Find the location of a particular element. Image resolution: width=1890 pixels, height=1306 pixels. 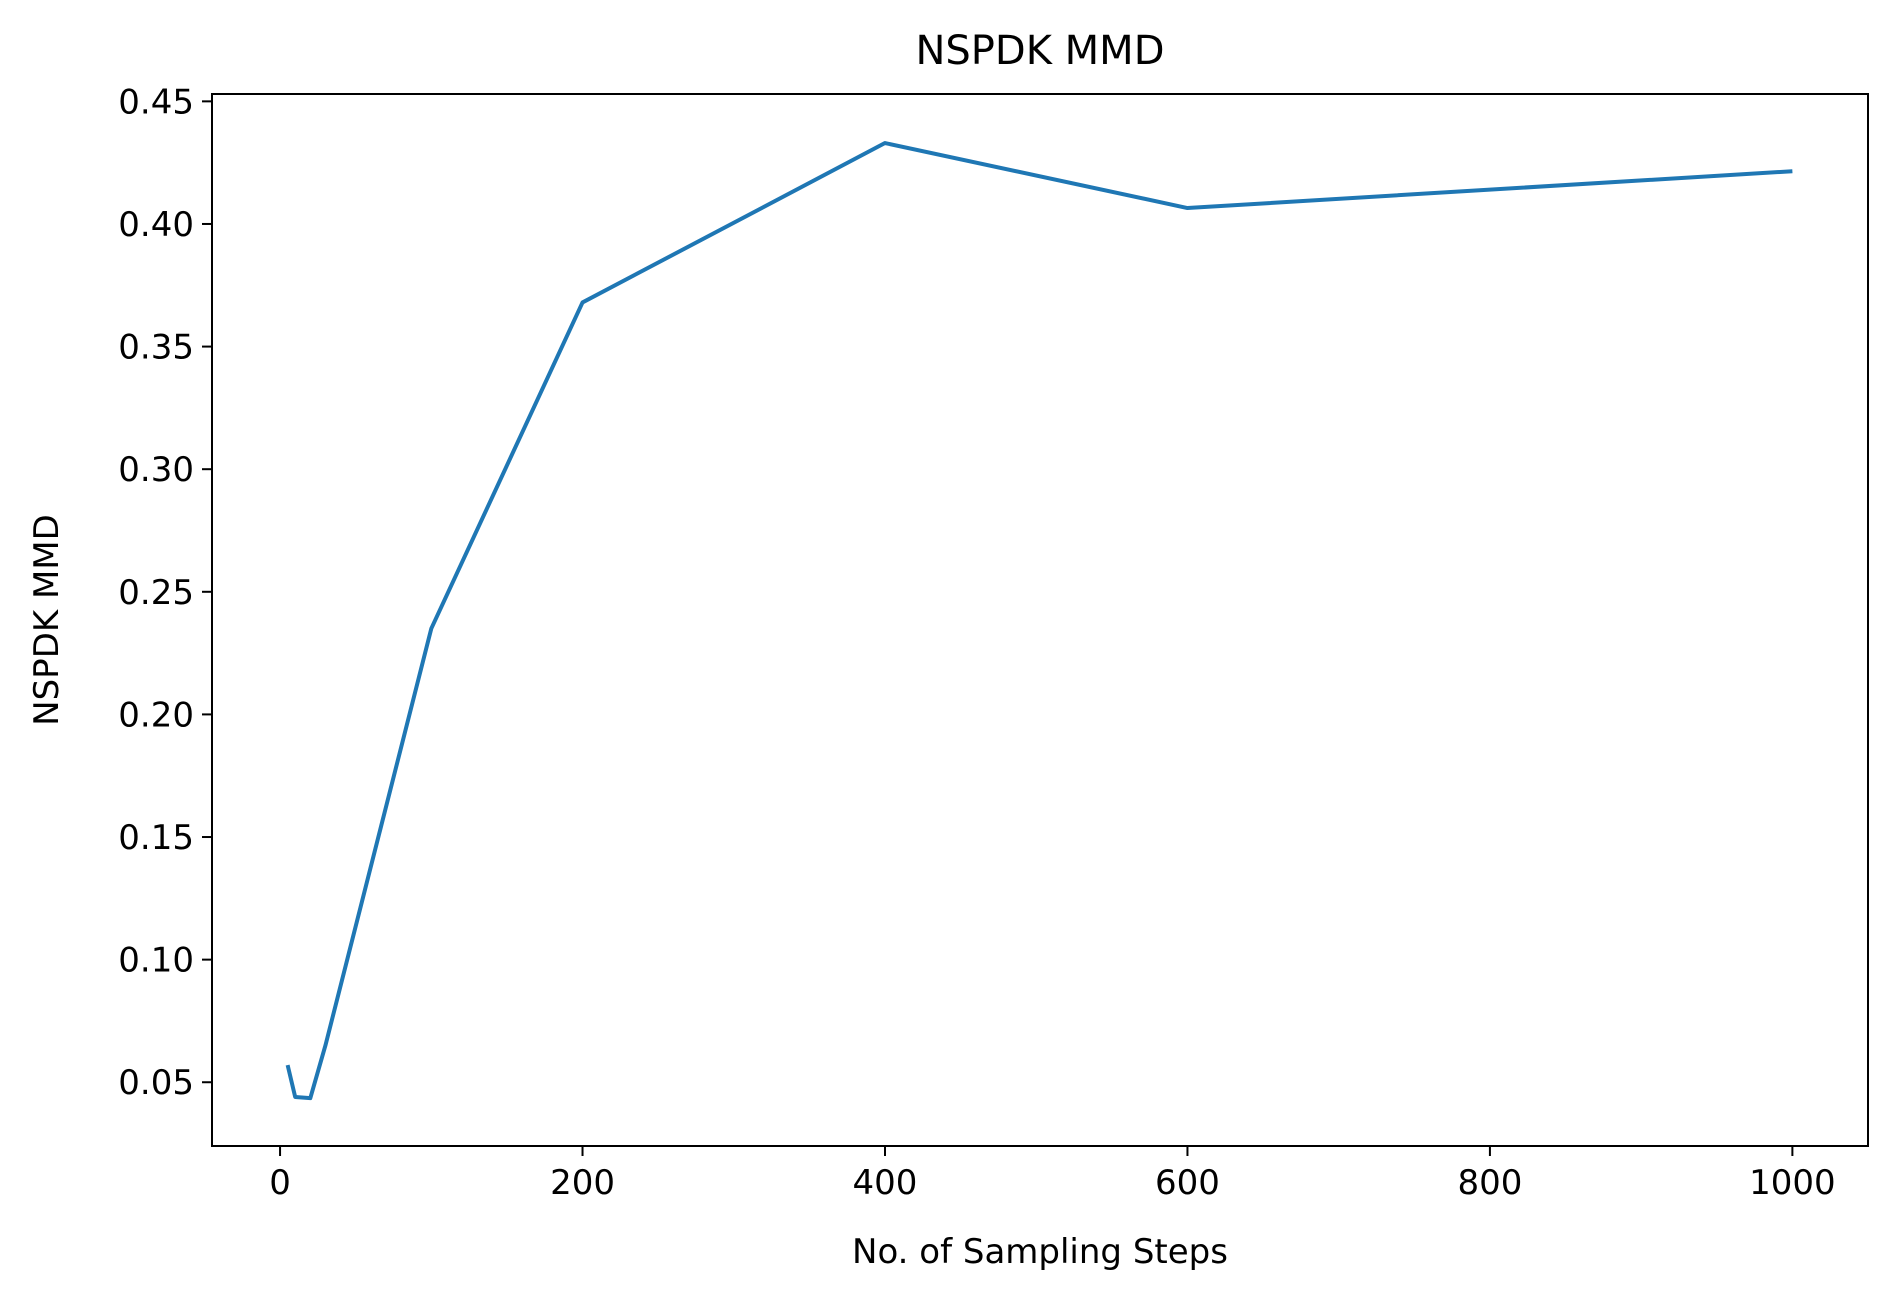

y-tick-label: 0.35 is located at coordinates (156, 348).